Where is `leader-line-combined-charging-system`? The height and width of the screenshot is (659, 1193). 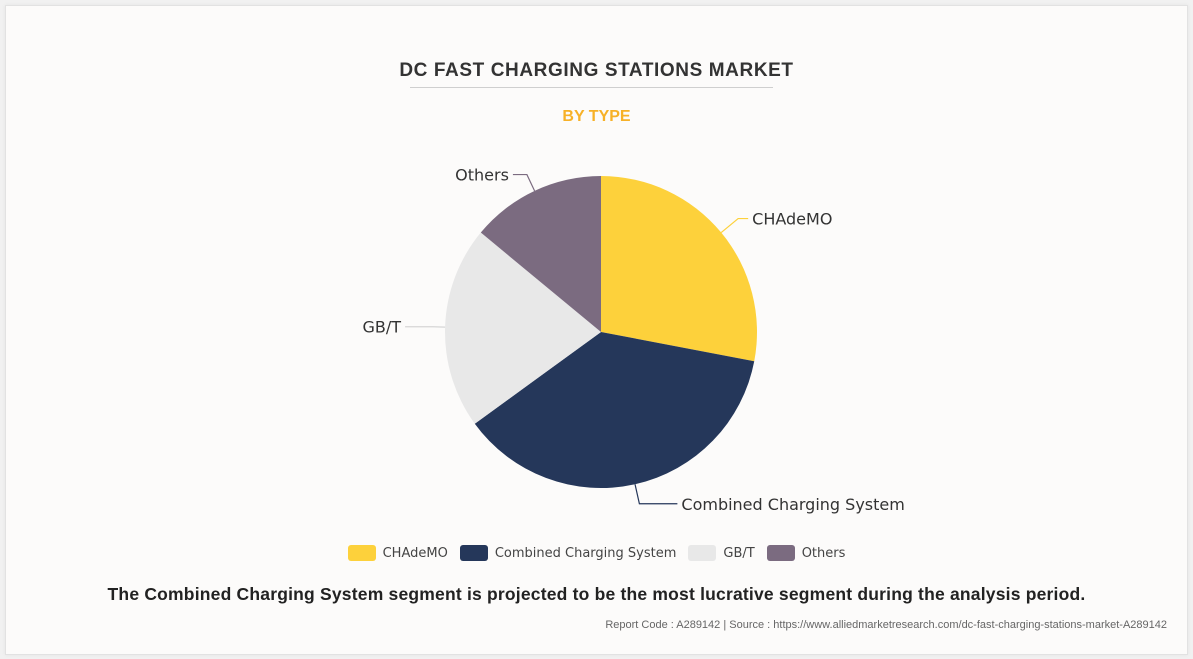 leader-line-combined-charging-system is located at coordinates (656, 494).